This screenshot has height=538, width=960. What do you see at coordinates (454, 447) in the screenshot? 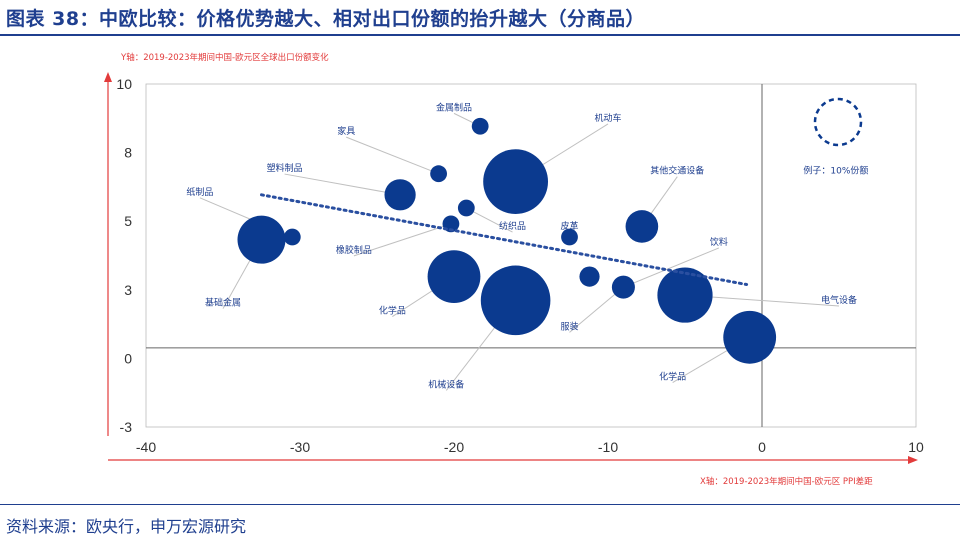
I see `x-tick-label: -20` at bounding box center [454, 447].